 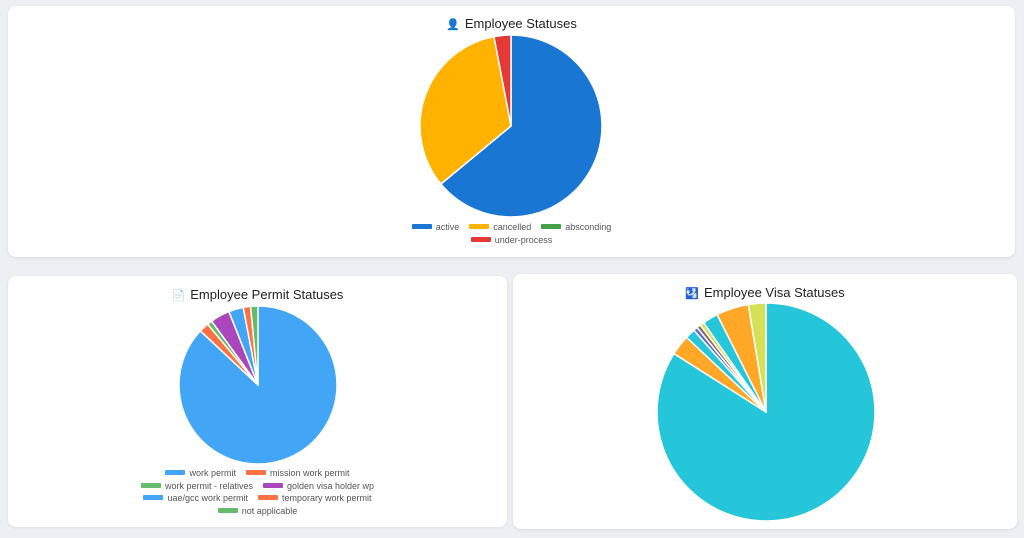 What do you see at coordinates (269, 510) in the screenshot?
I see `legend-label: not applicable` at bounding box center [269, 510].